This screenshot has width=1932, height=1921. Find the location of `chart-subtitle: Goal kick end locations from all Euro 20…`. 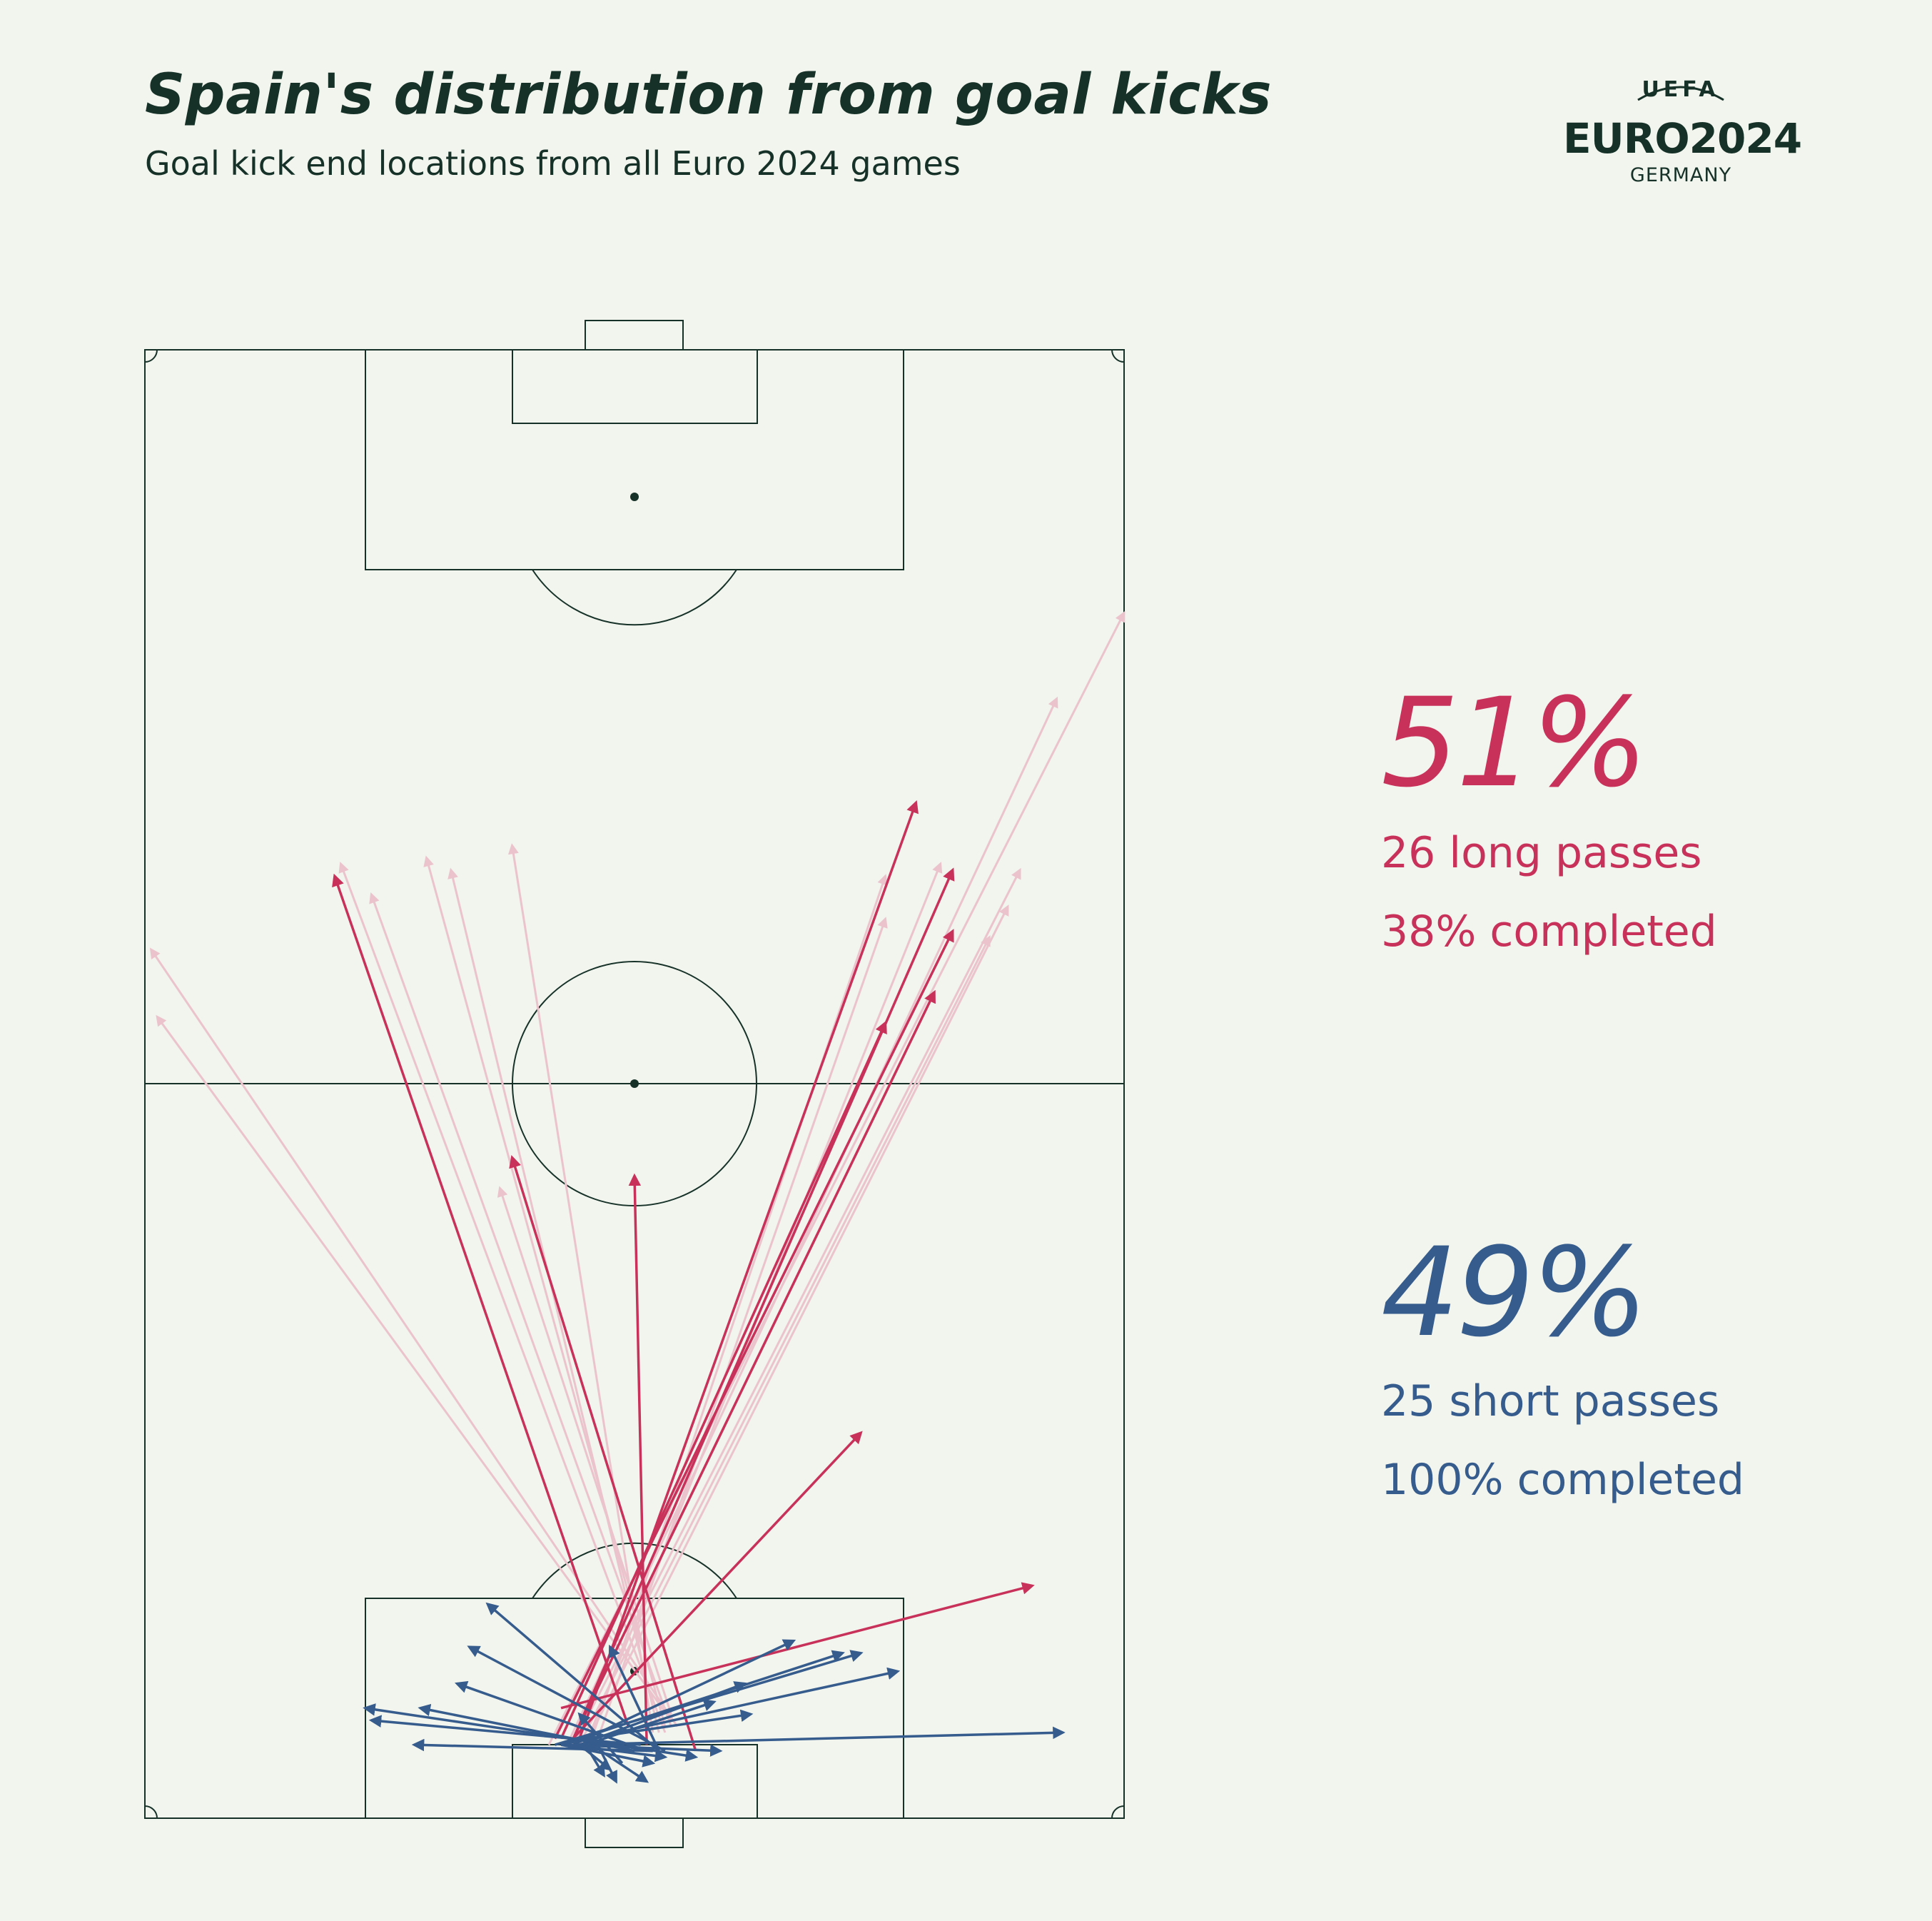

chart-subtitle: Goal kick end locations from all Euro 20… is located at coordinates (553, 163).